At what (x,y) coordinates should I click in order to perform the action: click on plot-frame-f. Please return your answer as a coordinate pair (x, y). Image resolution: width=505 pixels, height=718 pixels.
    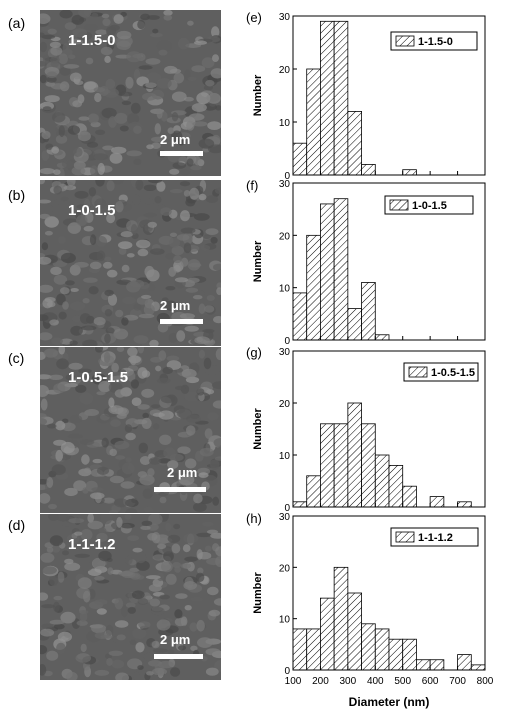
    Looking at the image, I should click on (389, 261).